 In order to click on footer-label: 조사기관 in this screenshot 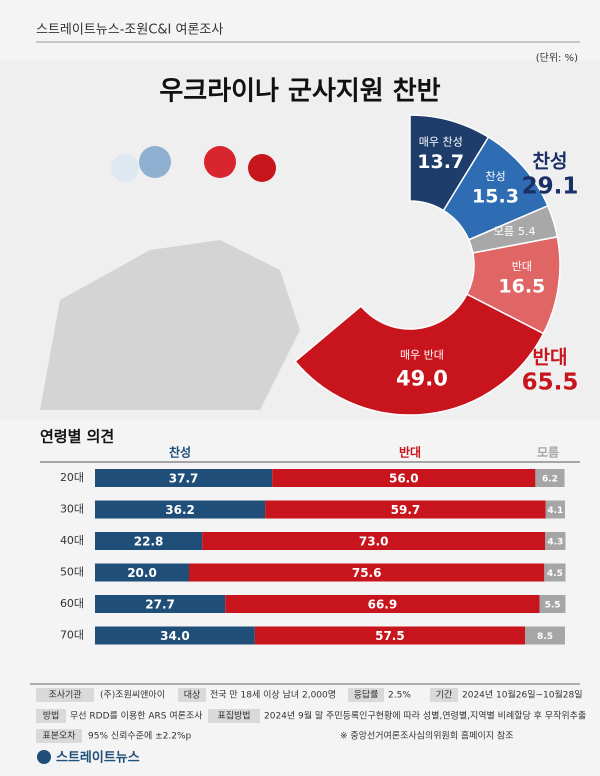, I will do `click(64, 695)`.